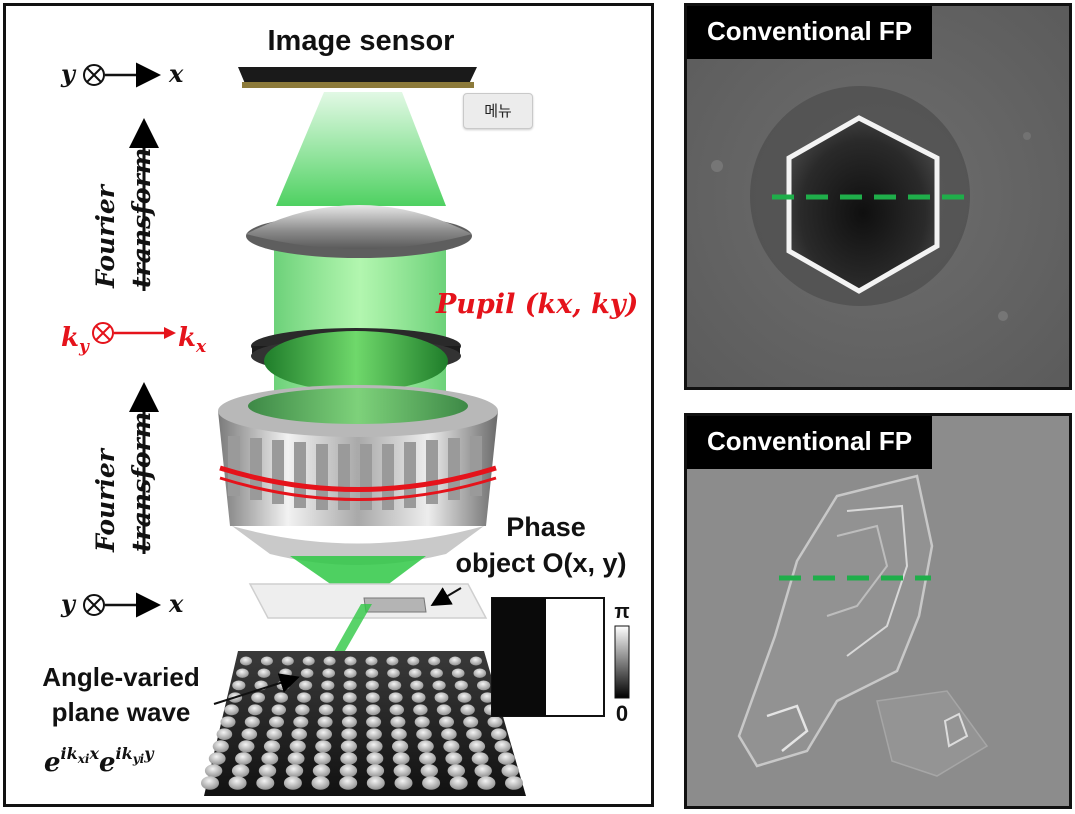 Image resolution: width=1075 pixels, height=814 pixels. Describe the element at coordinates (125, 204) in the screenshot. I see `fourier-arrow-top: Fourier transform` at that location.